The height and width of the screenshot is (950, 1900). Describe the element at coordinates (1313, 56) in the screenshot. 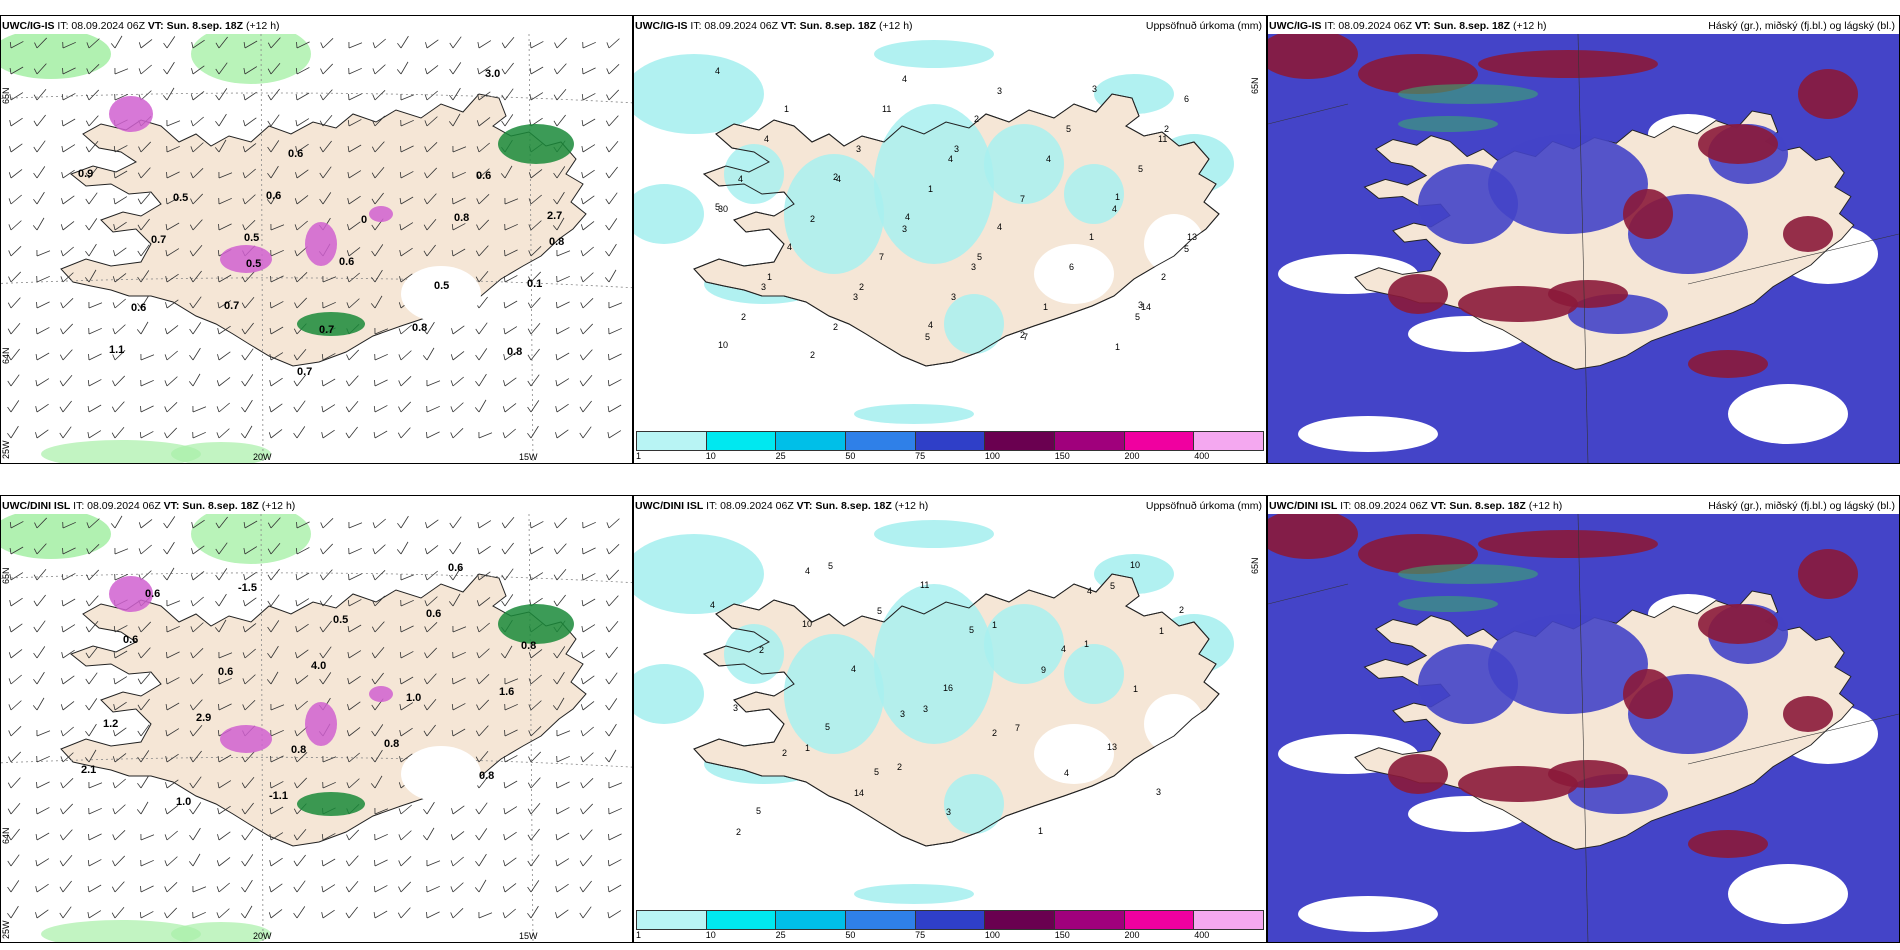

I see `high-cloud` at that location.